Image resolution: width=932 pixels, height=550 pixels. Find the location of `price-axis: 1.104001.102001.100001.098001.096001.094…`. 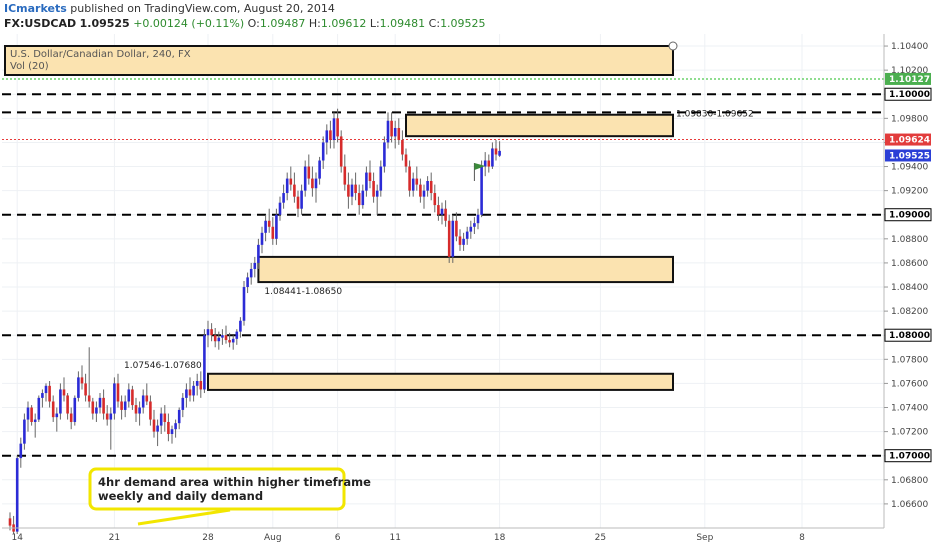

price-axis: 1.104001.102001.100001.098001.096001.094… is located at coordinates (907, 281).